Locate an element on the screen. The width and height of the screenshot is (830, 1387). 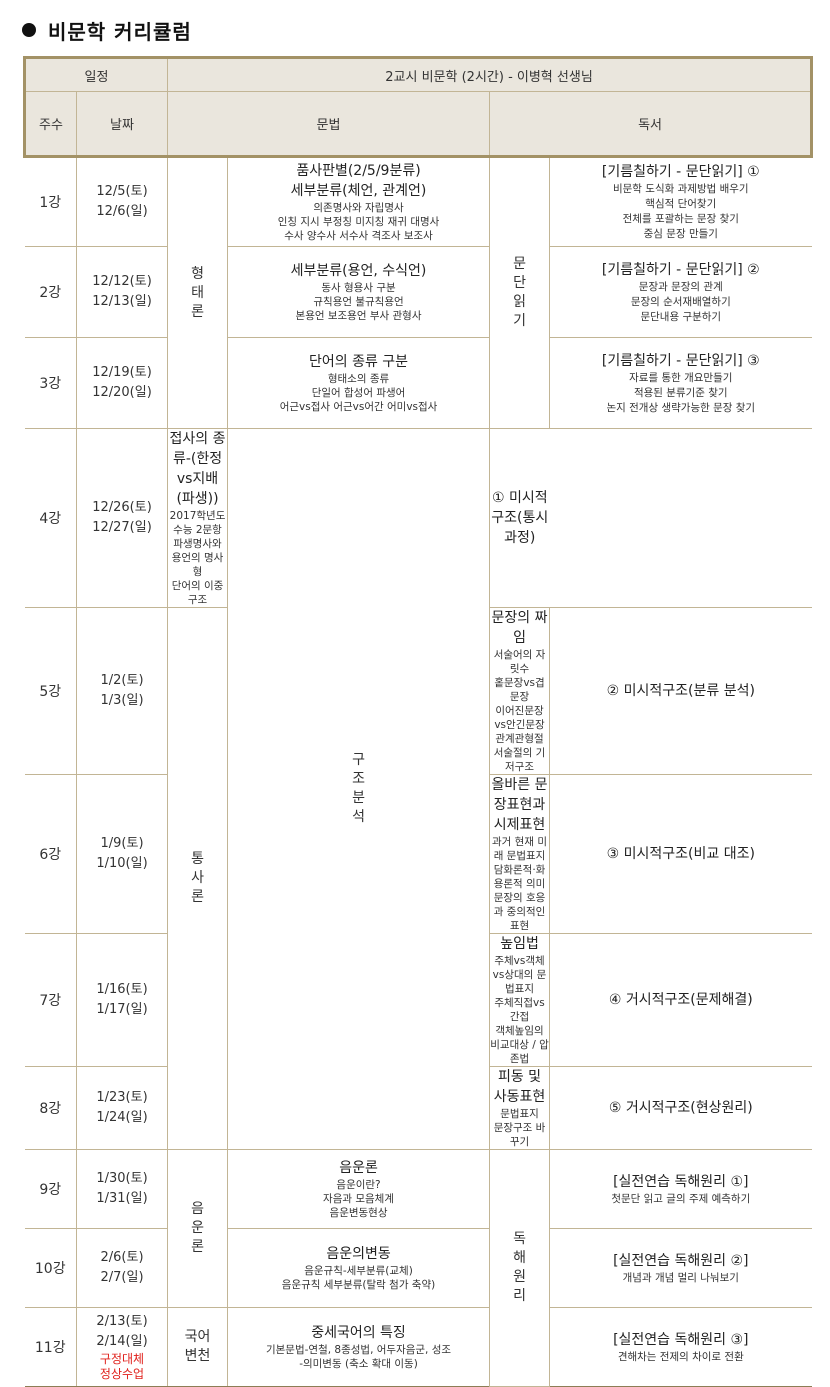
date-text: 12/13(일) is located at coordinates (122, 301).